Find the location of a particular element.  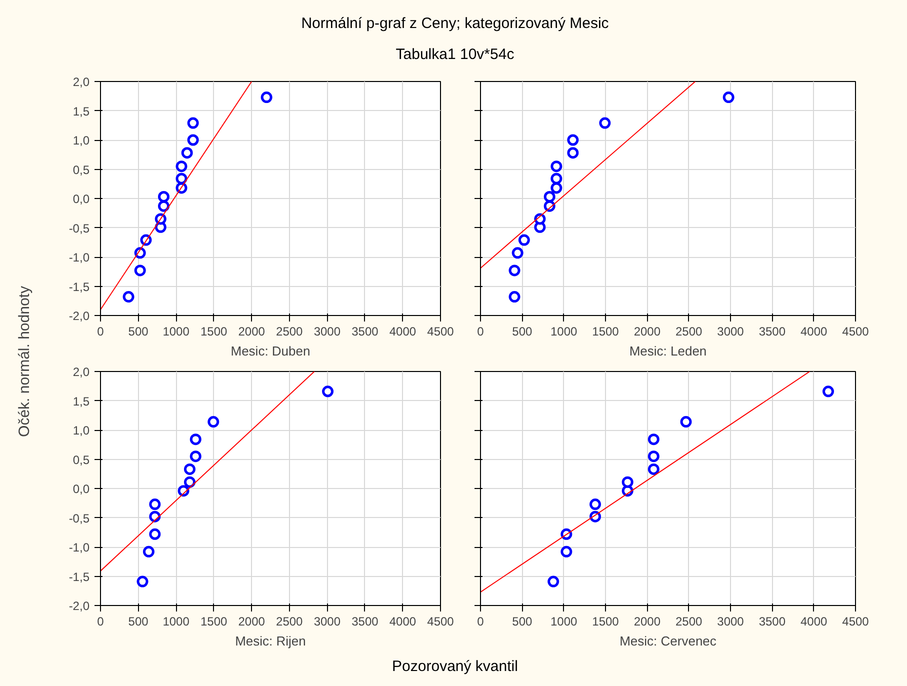

text: Pozorovaný kvantil is located at coordinates (455, 666).